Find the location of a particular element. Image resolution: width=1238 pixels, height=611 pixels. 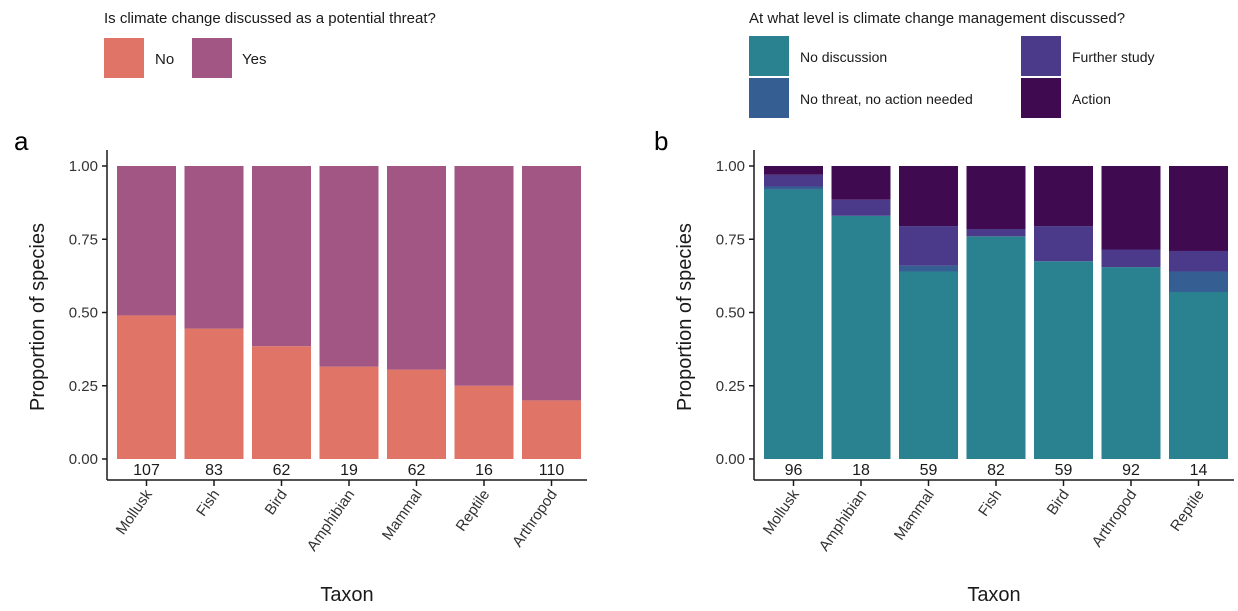

panel-a-y-tick-label: 0.00 is located at coordinates (83, 459).